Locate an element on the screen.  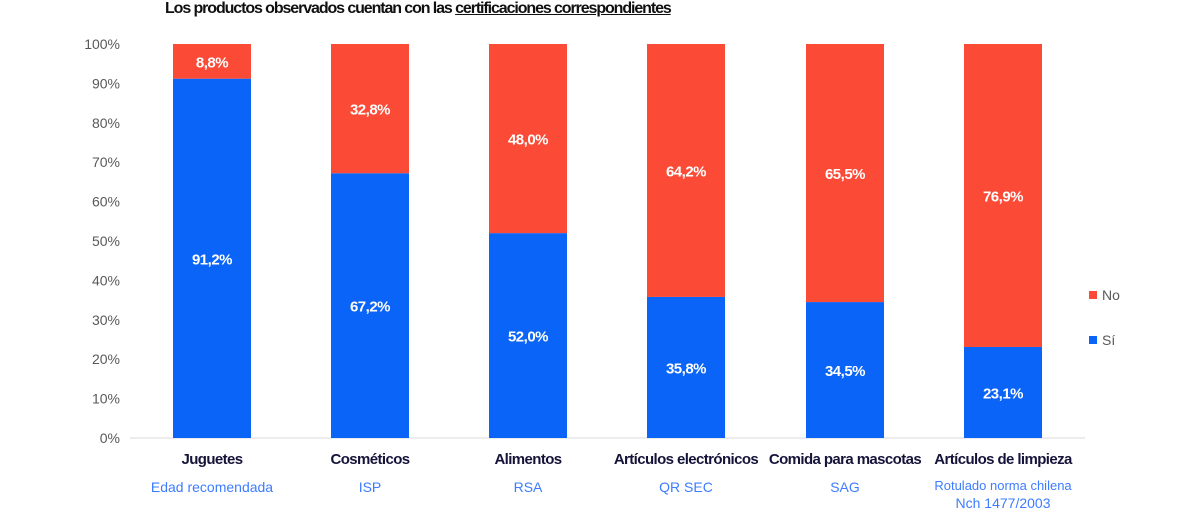
category-label: Comida para mascotas is located at coordinates (845, 459).